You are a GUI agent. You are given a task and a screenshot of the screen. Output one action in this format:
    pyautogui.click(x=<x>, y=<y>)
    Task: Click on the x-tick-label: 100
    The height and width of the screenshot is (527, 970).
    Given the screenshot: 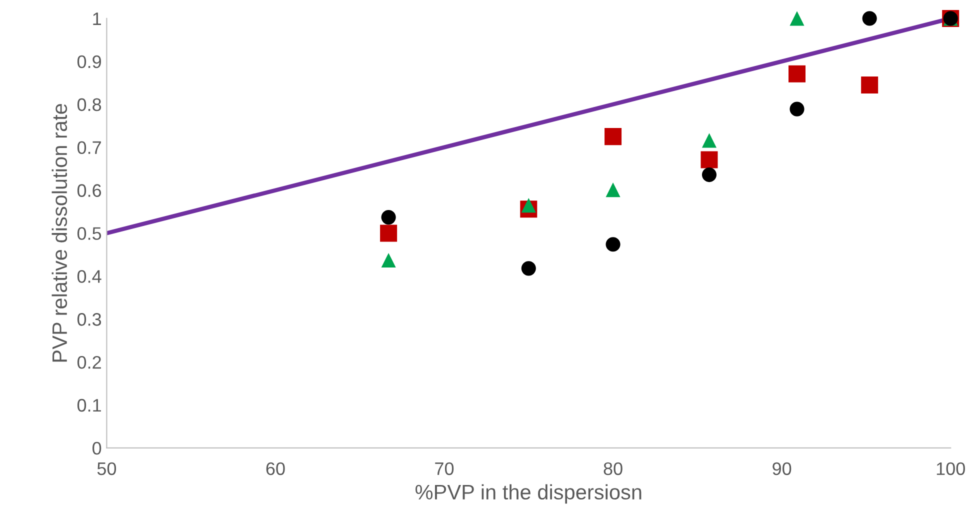 What is the action you would take?
    pyautogui.click(x=950, y=469)
    